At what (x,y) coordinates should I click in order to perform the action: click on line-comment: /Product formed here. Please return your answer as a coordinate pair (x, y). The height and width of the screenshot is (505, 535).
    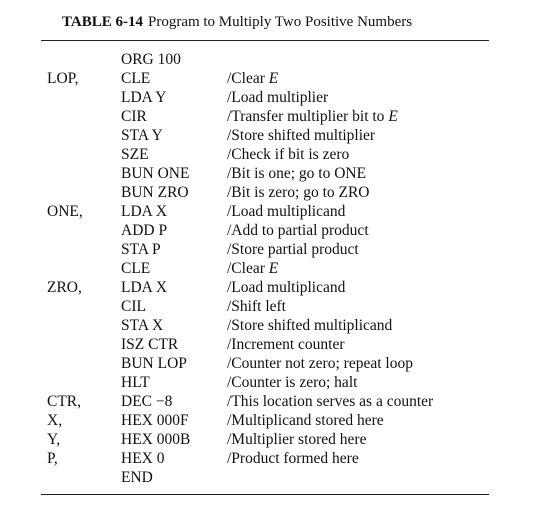
    Looking at the image, I should click on (293, 458).